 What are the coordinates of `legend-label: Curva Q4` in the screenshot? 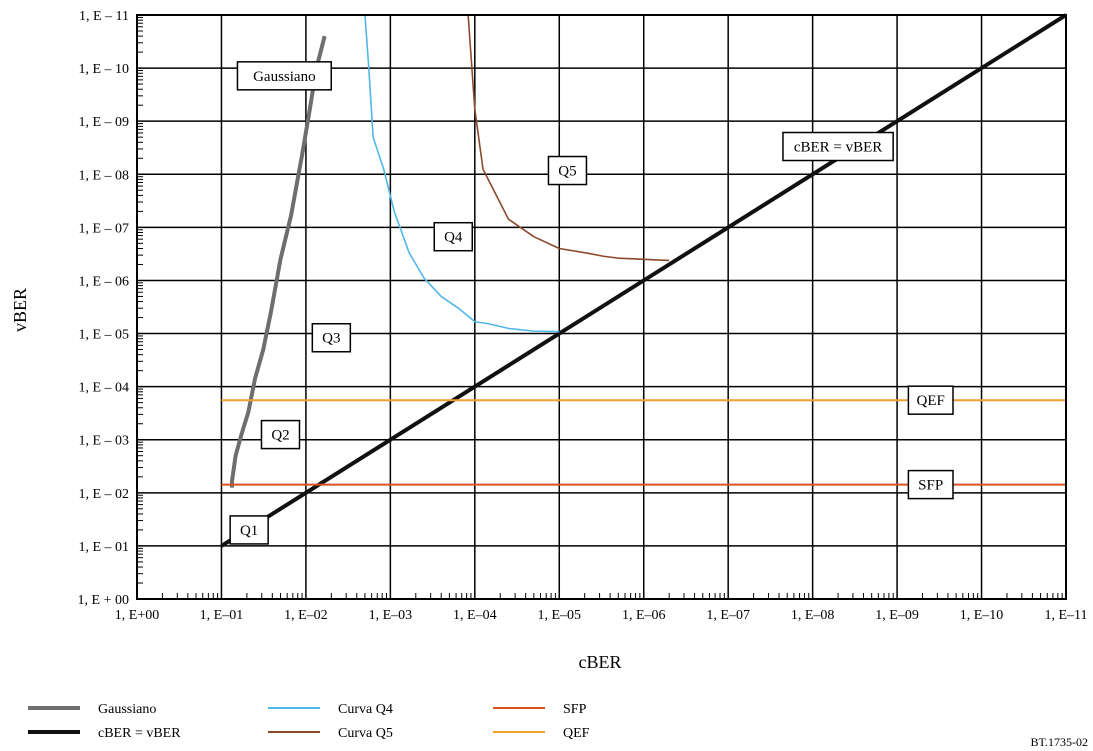 It's located at (365, 709).